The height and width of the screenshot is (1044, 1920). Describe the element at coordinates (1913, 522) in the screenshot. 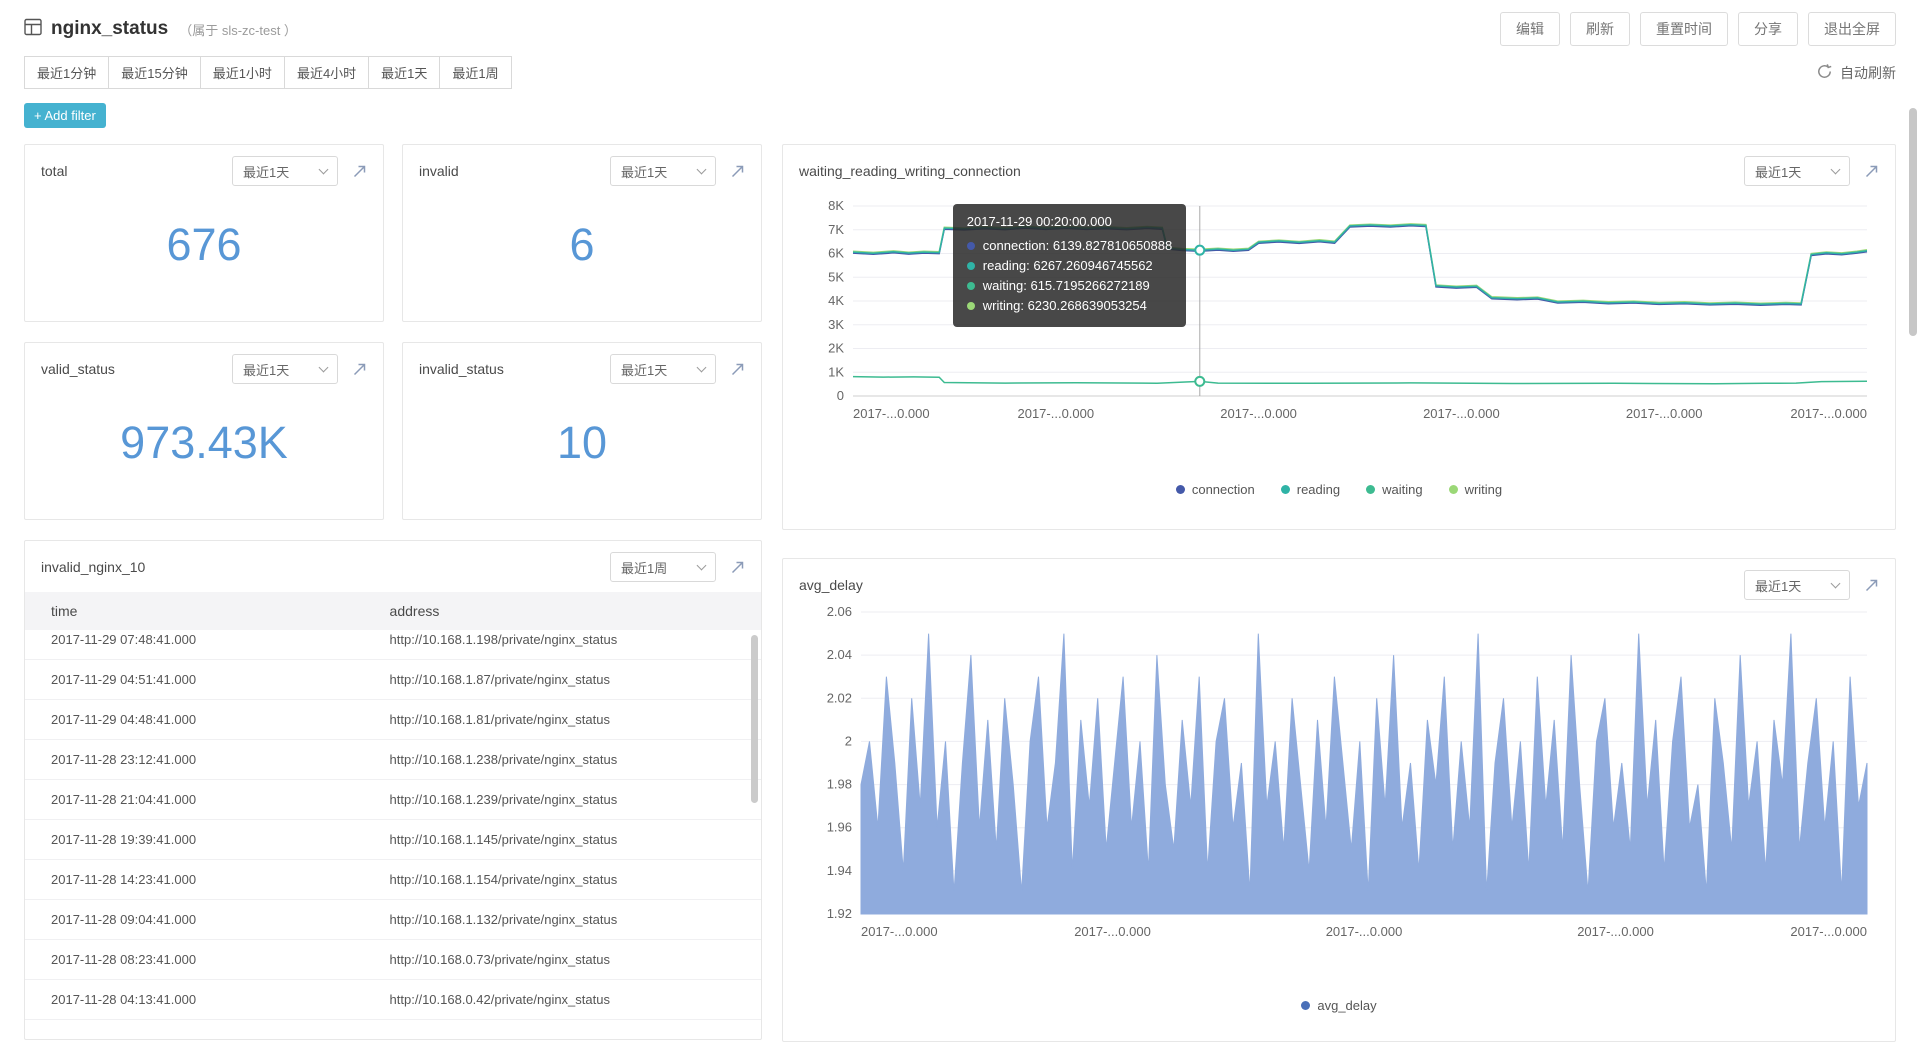

I see `page-scrollbar` at that location.